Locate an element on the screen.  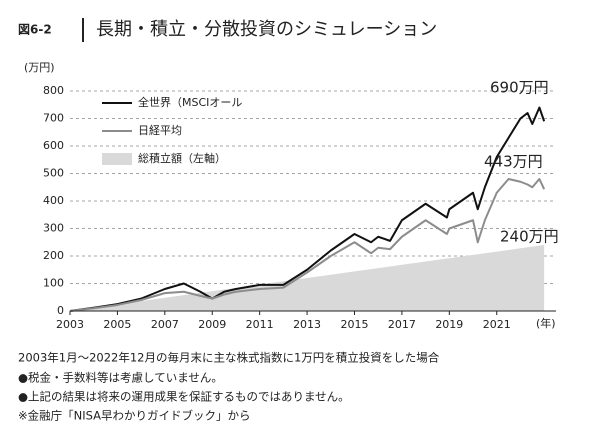
x-tick-label: 2017 is located at coordinates (402, 324).